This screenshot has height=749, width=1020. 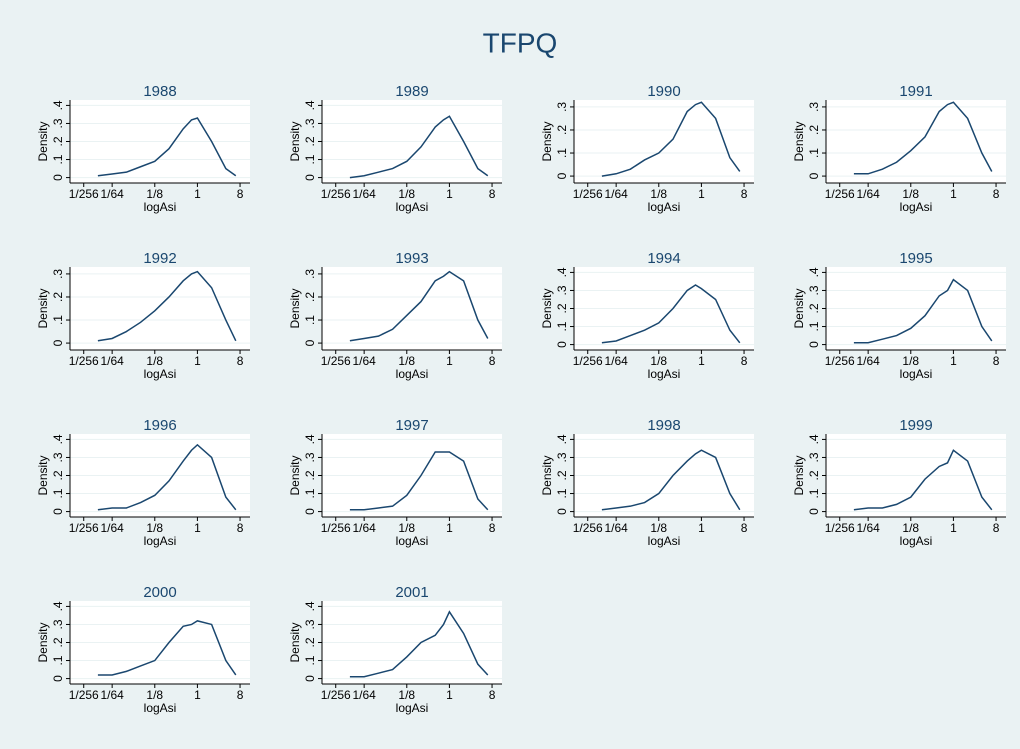 What do you see at coordinates (159, 592) in the screenshot?
I see `panel-title: 2000` at bounding box center [159, 592].